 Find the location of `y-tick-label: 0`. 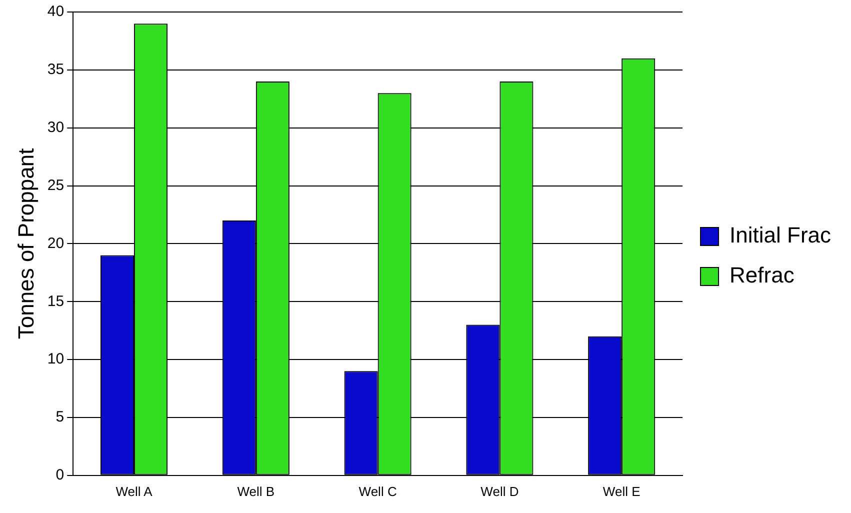

y-tick-label: 0 is located at coordinates (60, 475).